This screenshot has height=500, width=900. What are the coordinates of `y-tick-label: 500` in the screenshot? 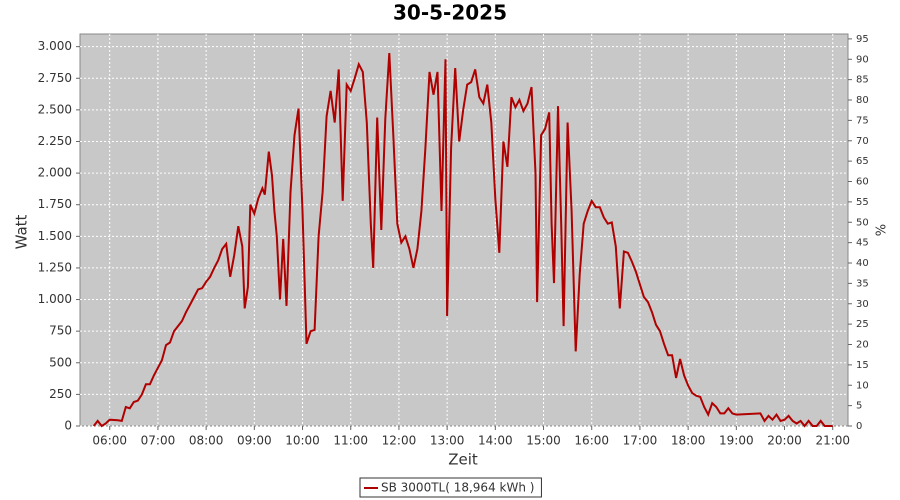 It's located at (60, 362).